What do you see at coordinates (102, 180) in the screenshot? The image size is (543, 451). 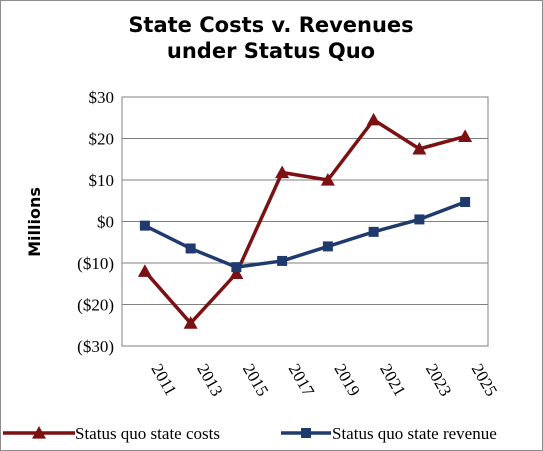 I see `y-tick-label: $10` at bounding box center [102, 180].